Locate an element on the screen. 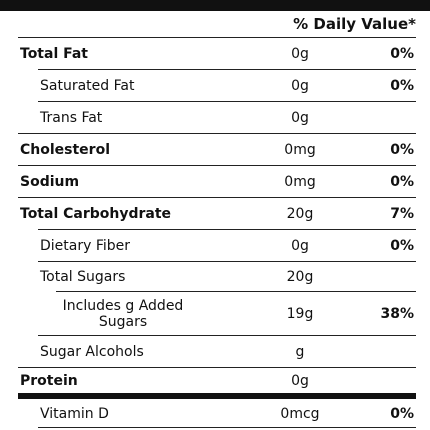 The image size is (430, 430). row-label: Saturated Fat is located at coordinates (87, 86).